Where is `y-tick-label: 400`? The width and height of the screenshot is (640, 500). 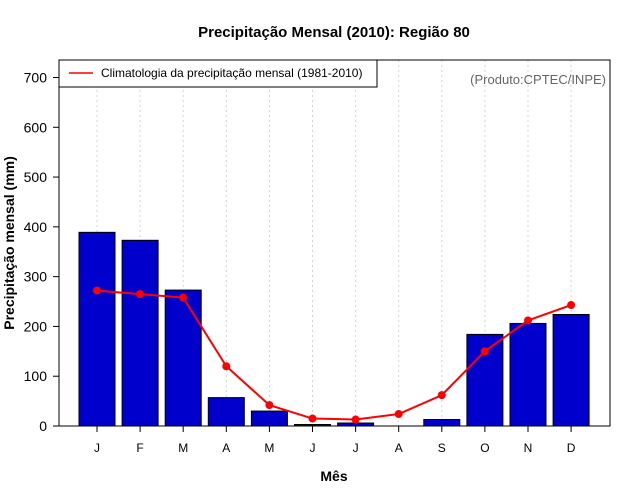 y-tick-label: 400 is located at coordinates (36, 227).